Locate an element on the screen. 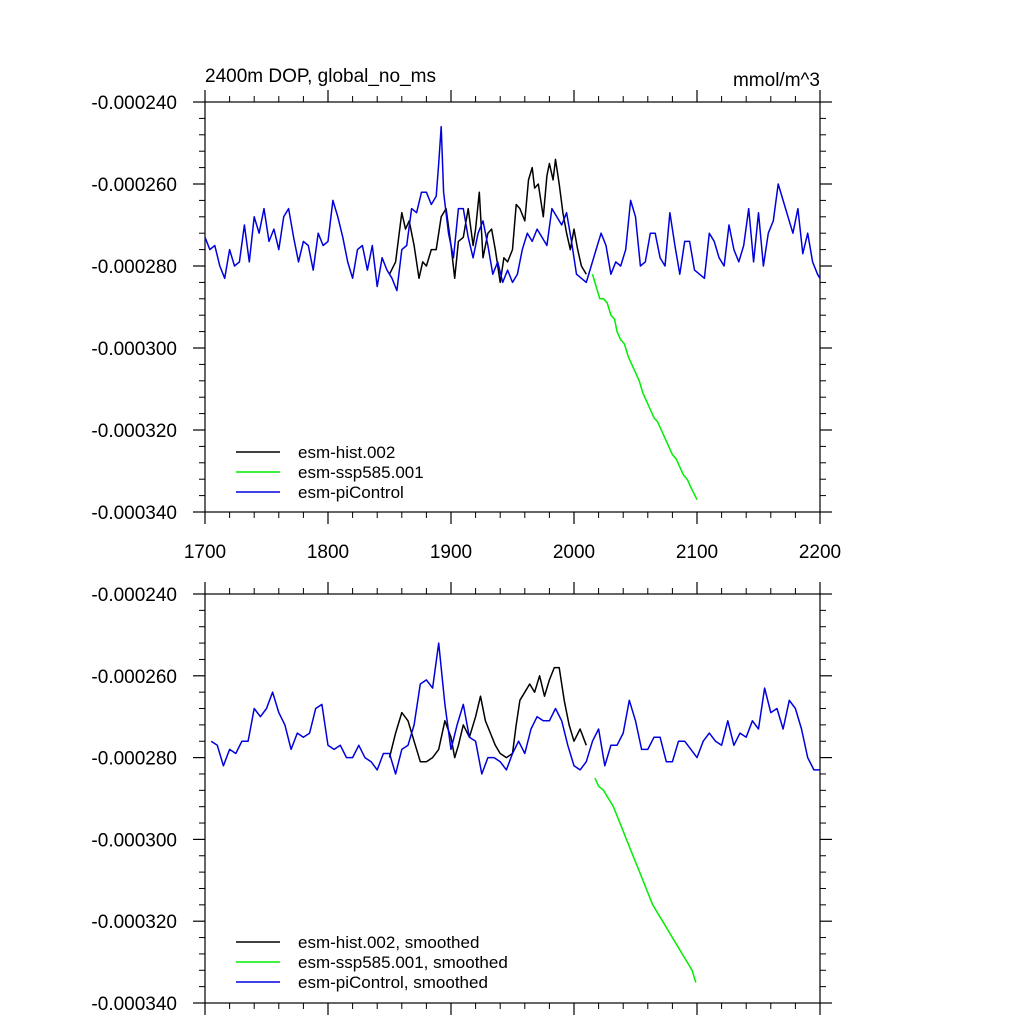 The image size is (1024, 1024). legend-label: esm-piControl, smoothed is located at coordinates (393, 982).